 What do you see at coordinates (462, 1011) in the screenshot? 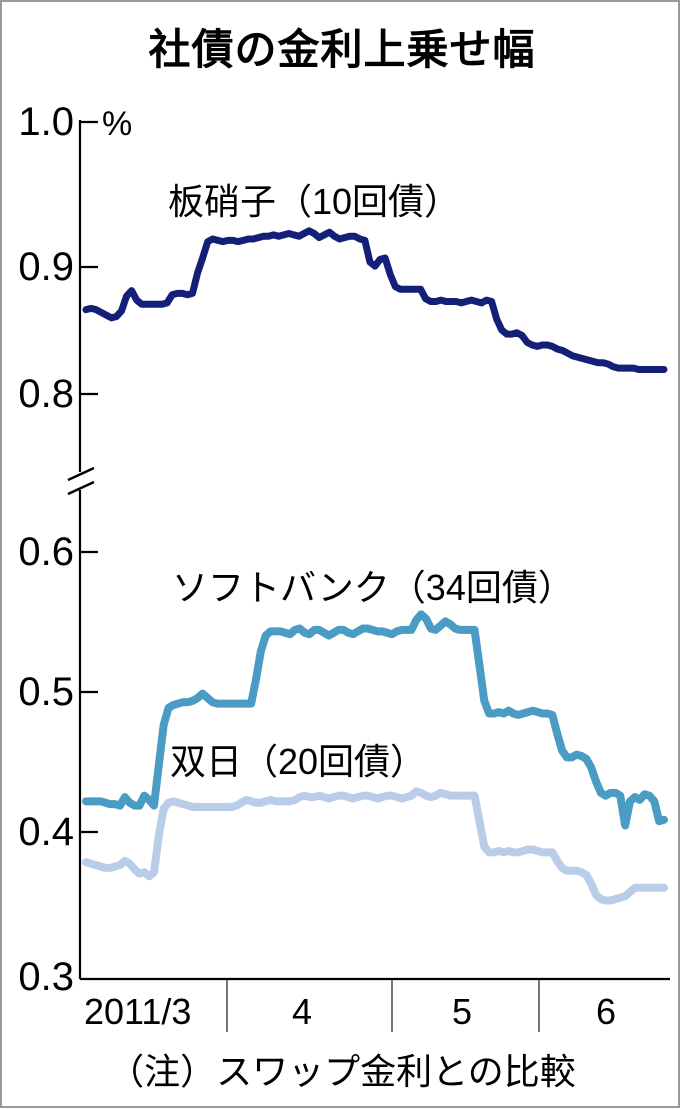
I see `x-label-5: 5` at bounding box center [462, 1011].